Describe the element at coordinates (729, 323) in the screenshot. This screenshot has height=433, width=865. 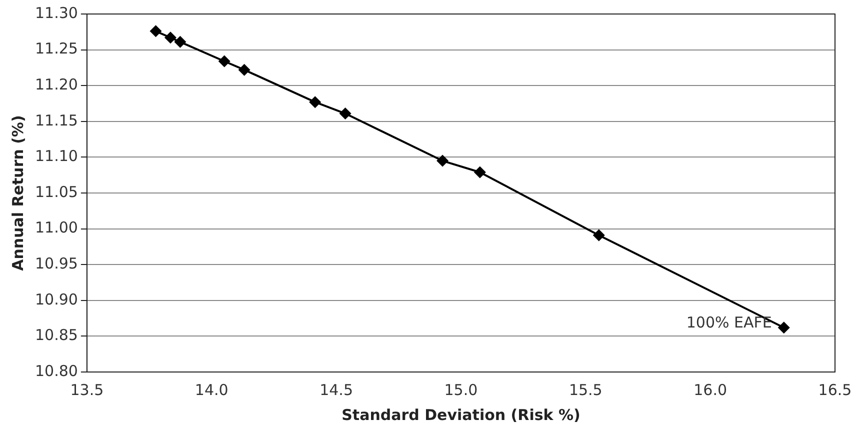
I see `annotation: 100% EAFE` at that location.